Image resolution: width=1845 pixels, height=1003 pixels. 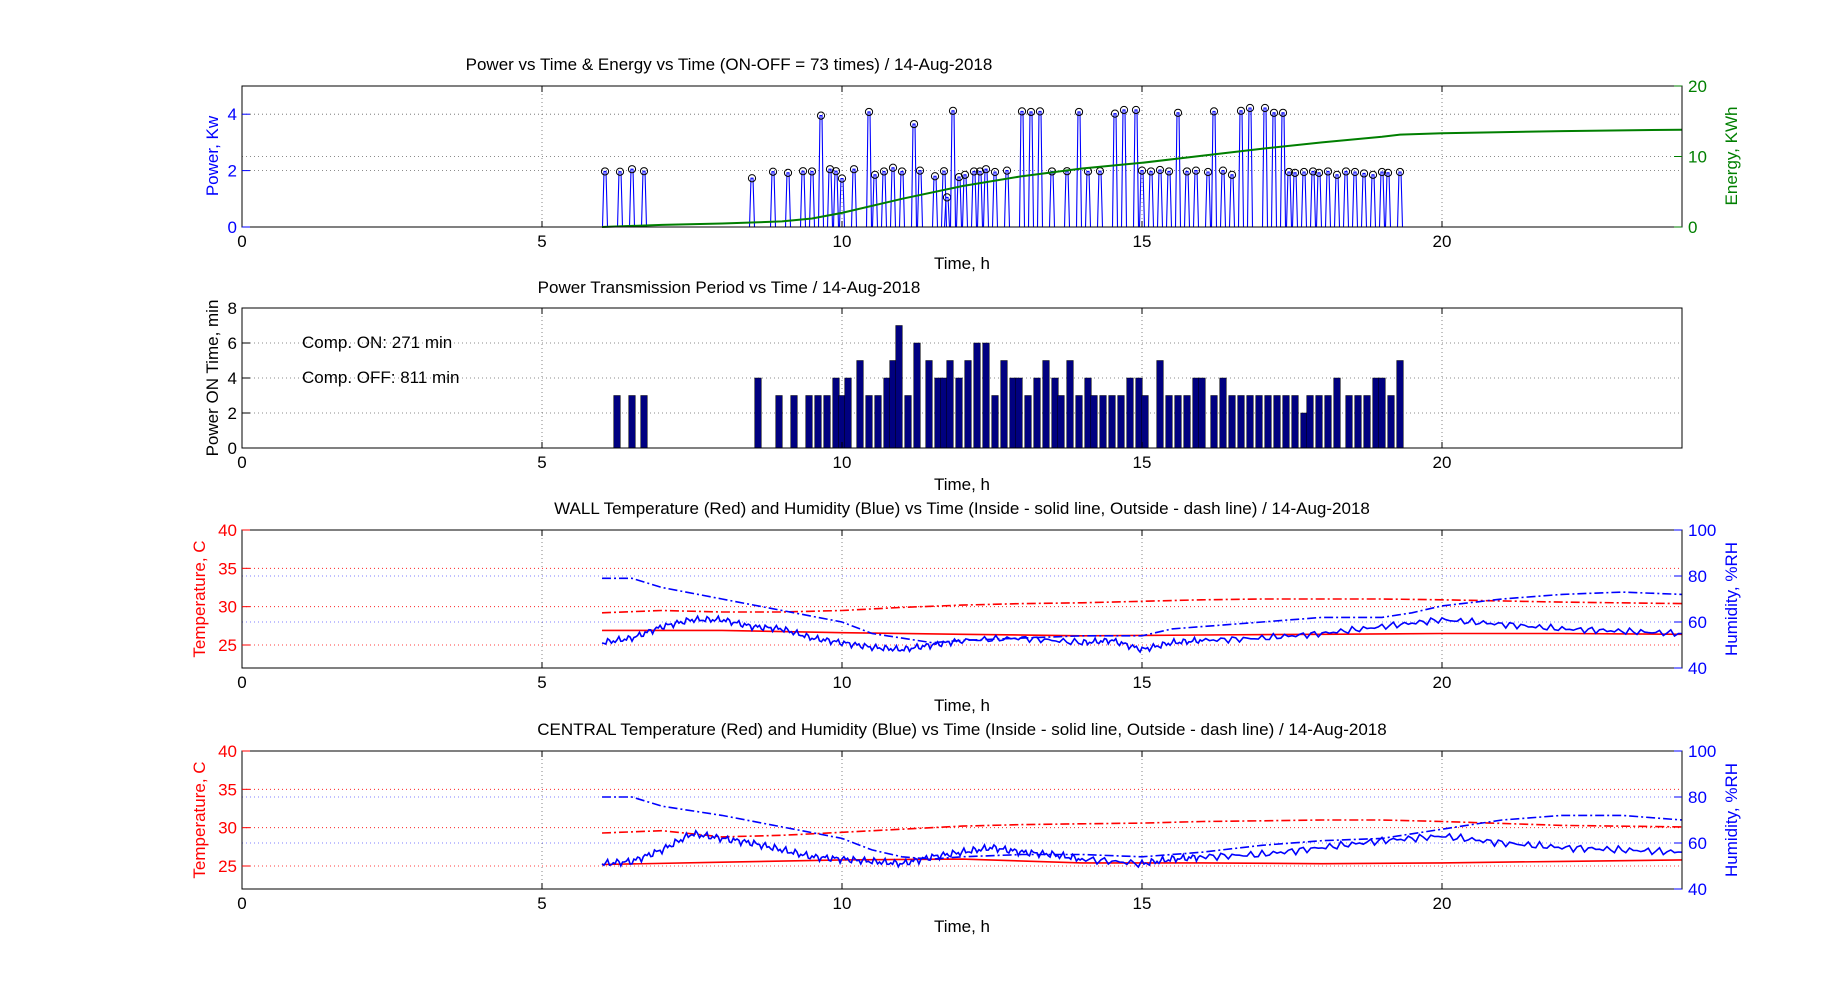 I want to click on chart1-xticks: 0 5 10 15 20, so click(x=844, y=168).